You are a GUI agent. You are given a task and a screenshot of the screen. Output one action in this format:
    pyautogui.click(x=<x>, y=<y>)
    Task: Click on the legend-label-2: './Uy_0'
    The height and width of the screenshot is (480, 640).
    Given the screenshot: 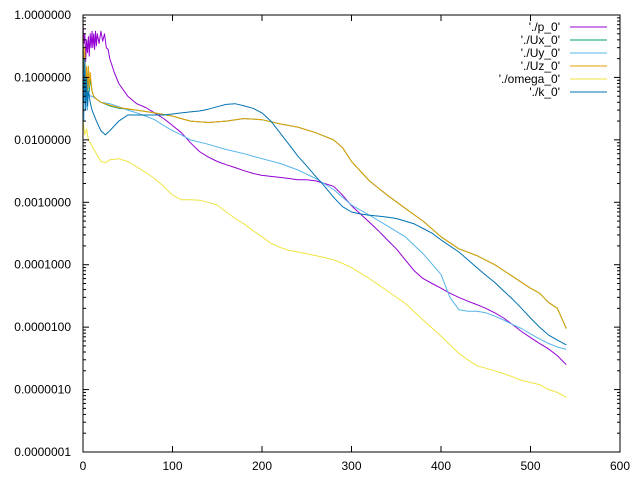 What is the action you would take?
    pyautogui.click(x=540, y=53)
    